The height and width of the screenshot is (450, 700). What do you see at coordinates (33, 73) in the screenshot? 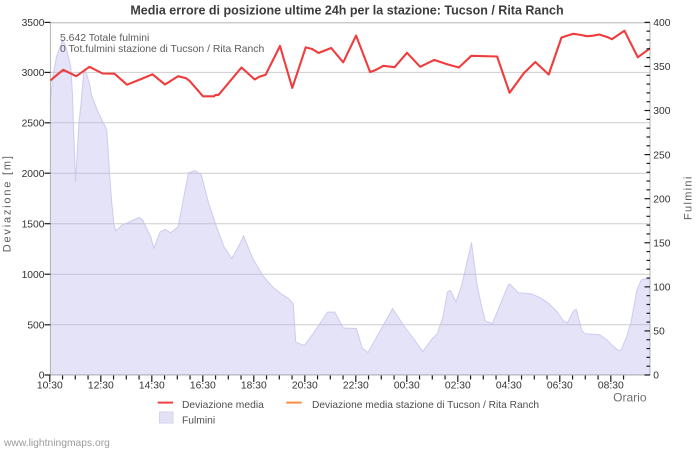
I see `svg-text: 3000` at bounding box center [33, 73].